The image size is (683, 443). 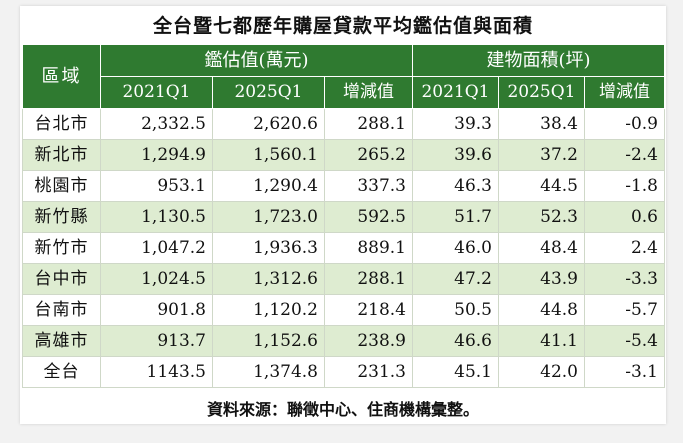 I want to click on valuation-2021q1-cell: 1,294.9, so click(x=156, y=155).